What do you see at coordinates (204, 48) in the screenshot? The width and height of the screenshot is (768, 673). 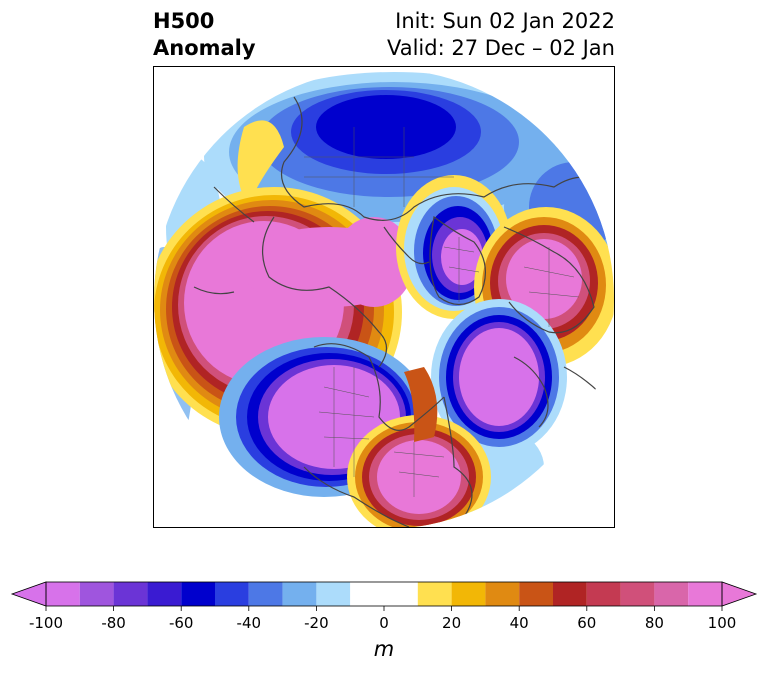 I see `title-anomaly: Anomaly` at bounding box center [204, 48].